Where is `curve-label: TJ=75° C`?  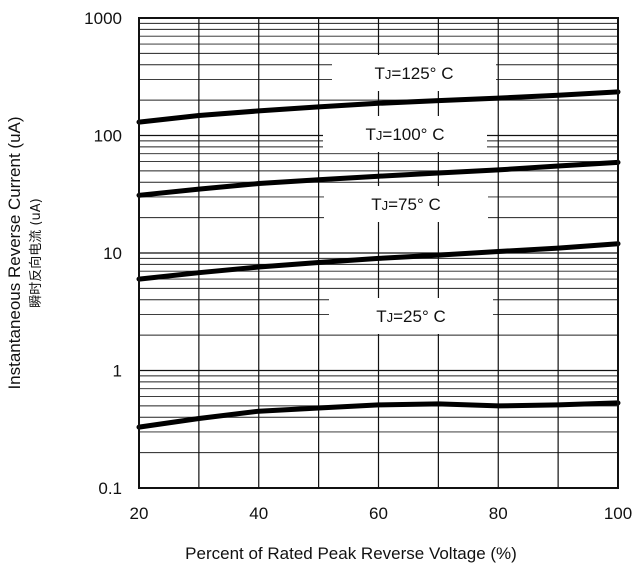
curve-label: TJ=75° C is located at coordinates (406, 204).